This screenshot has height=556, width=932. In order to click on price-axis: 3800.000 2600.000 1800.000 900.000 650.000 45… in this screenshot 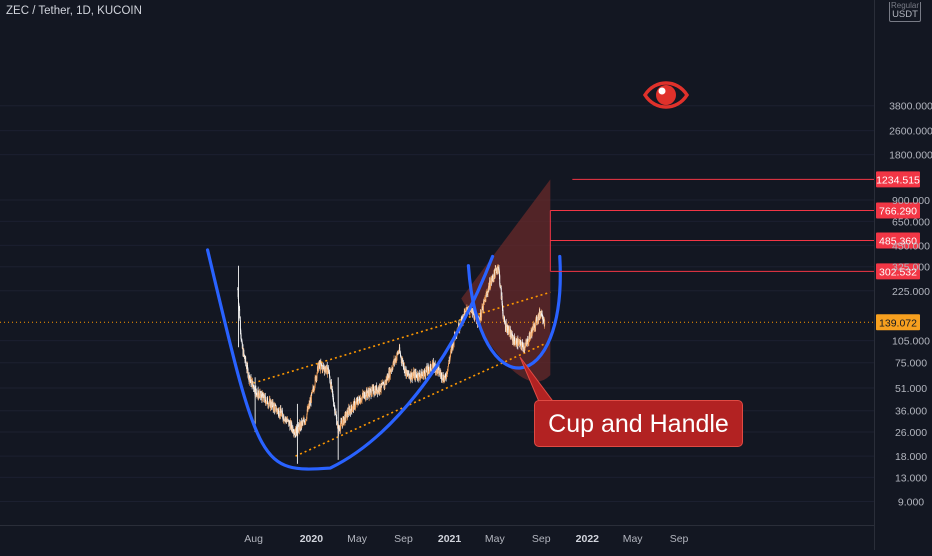, I will do `click(903, 275)`.